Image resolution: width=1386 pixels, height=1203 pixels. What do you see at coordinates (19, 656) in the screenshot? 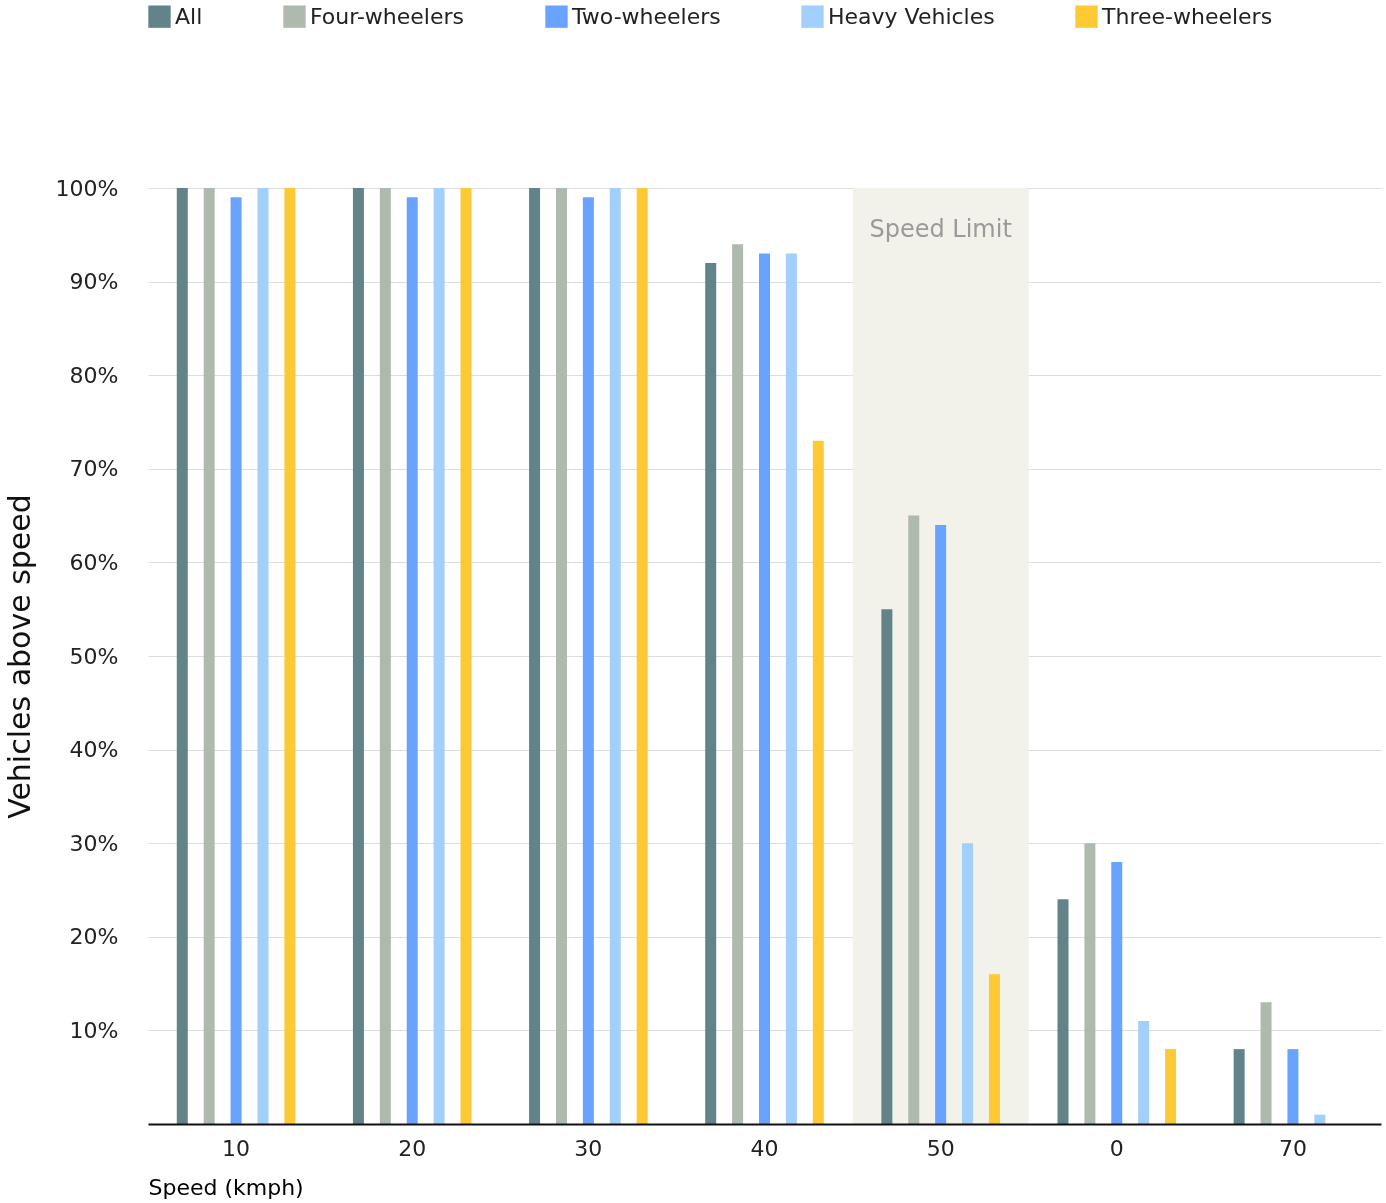
I see `y-axis-title: Vehicles above speed` at bounding box center [19, 656].